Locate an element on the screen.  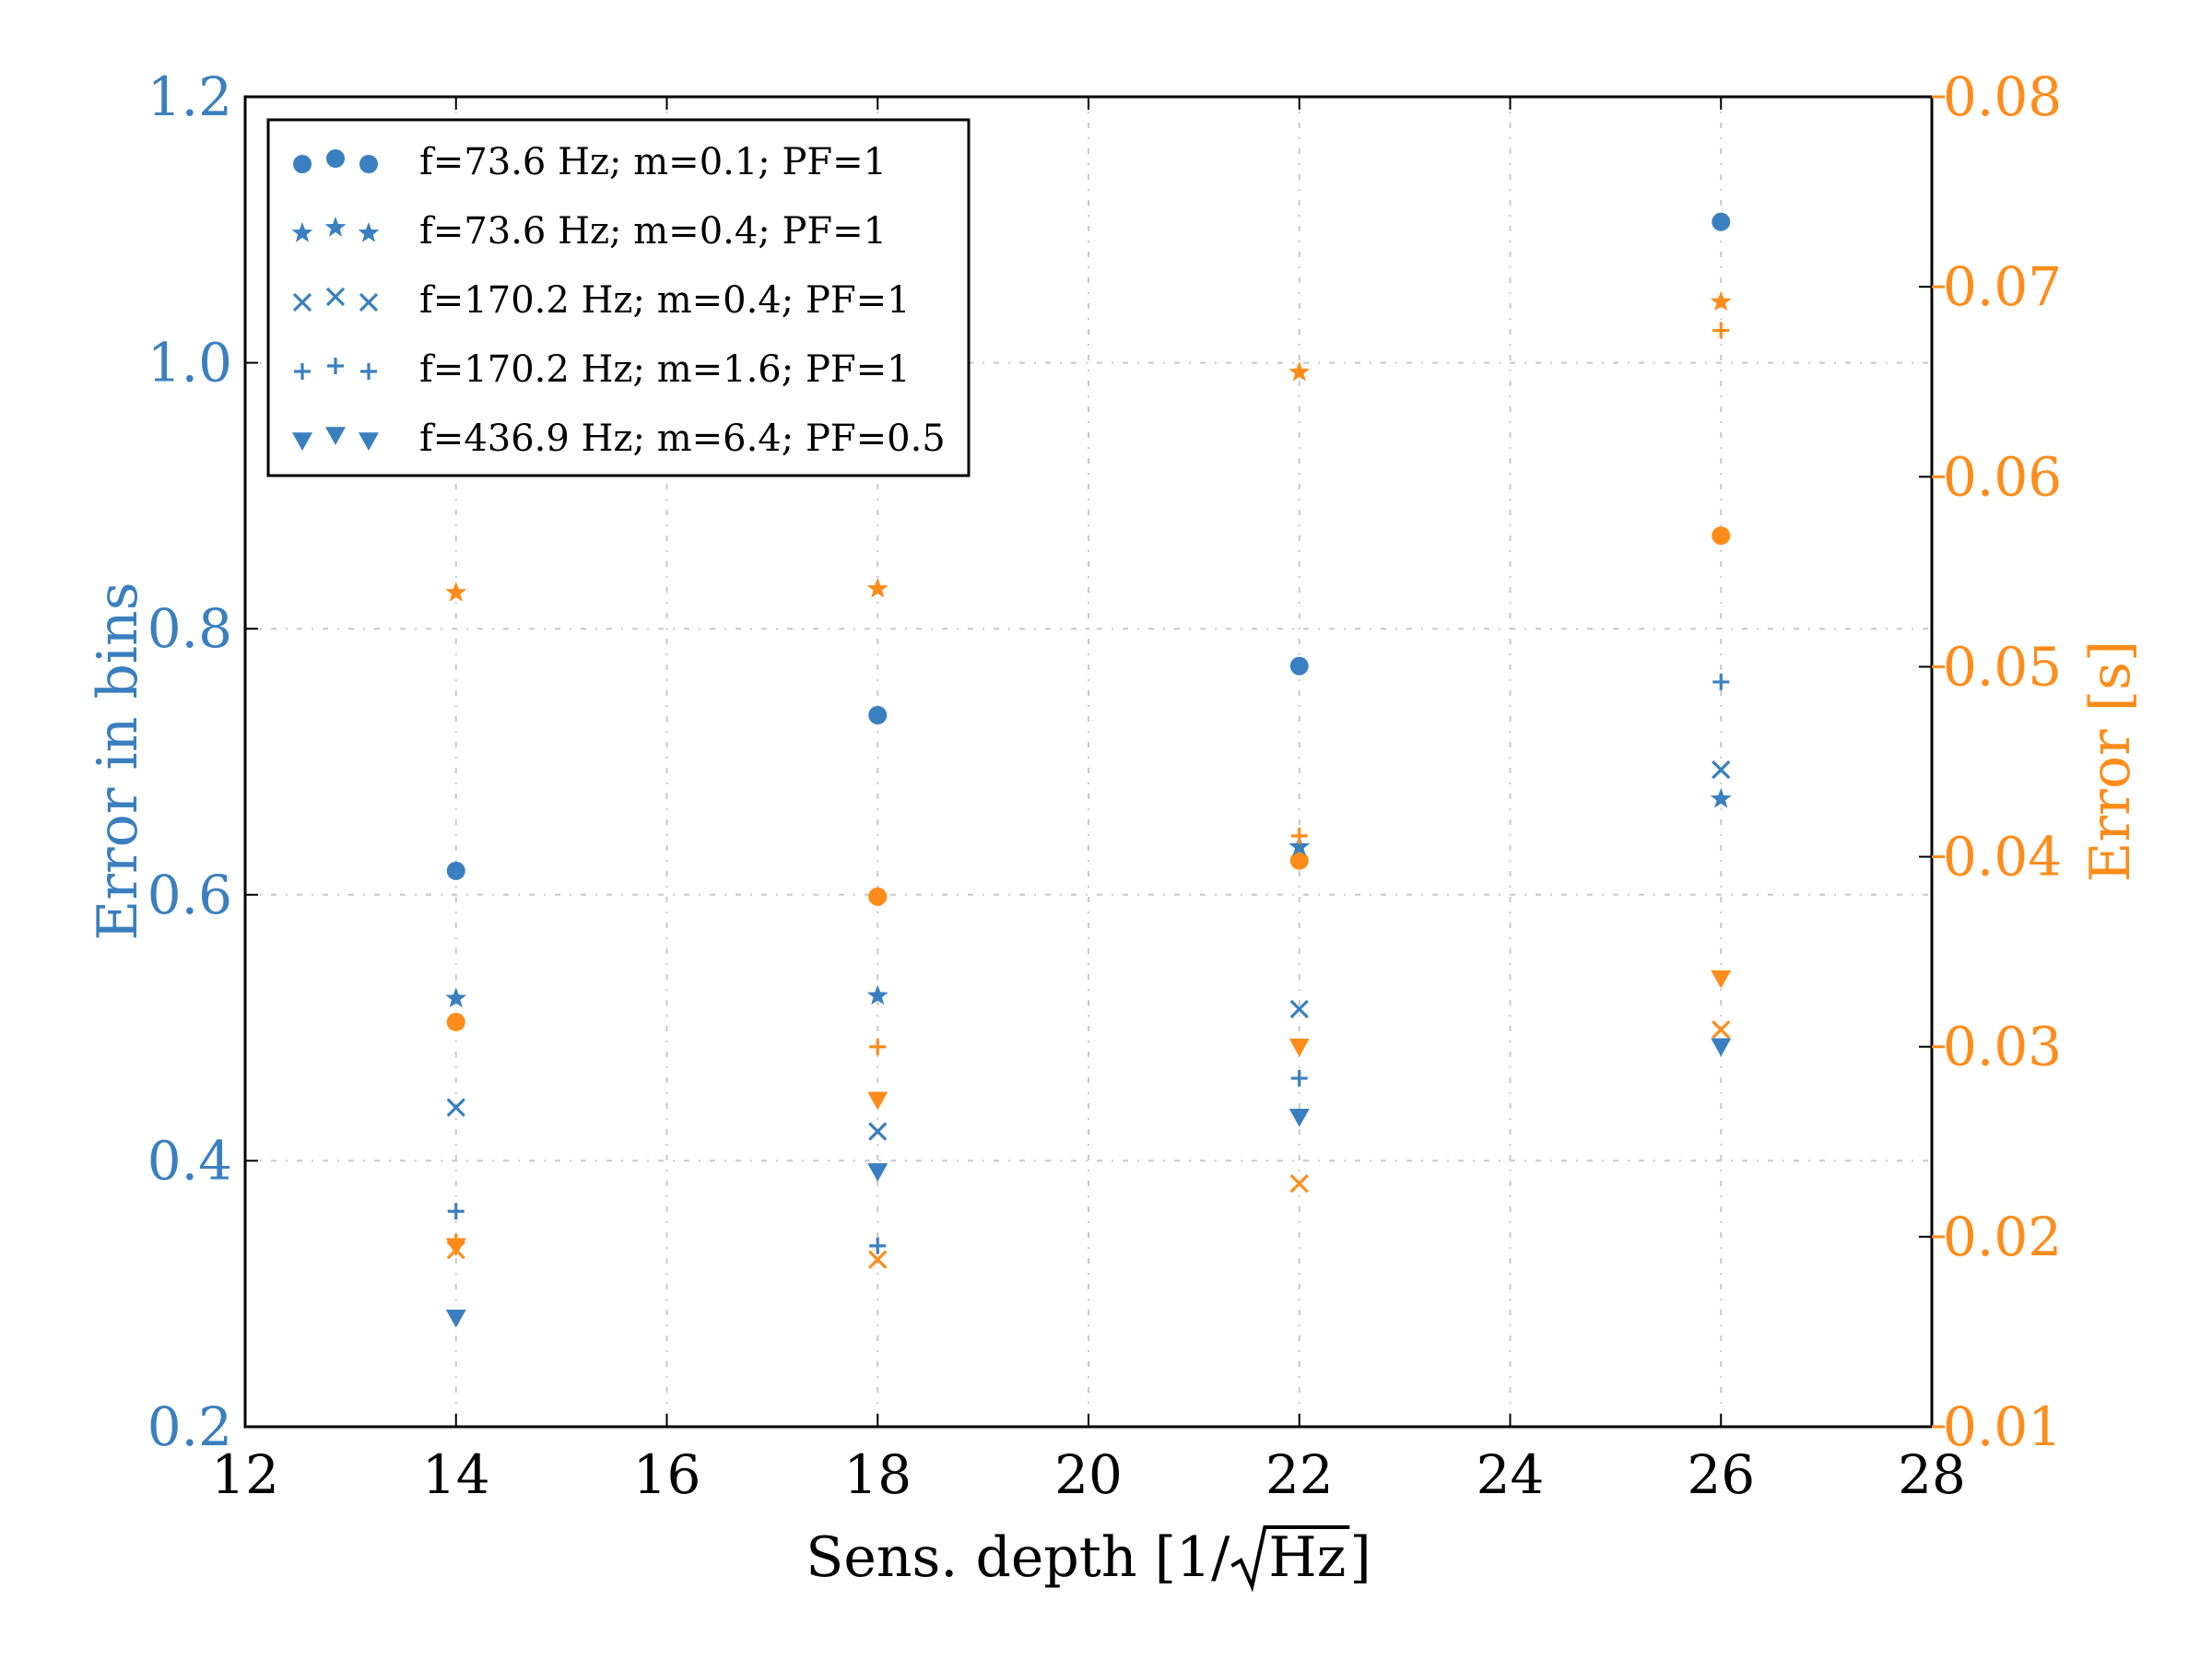
y-left-tick-label: 1.2 is located at coordinates (189, 96).